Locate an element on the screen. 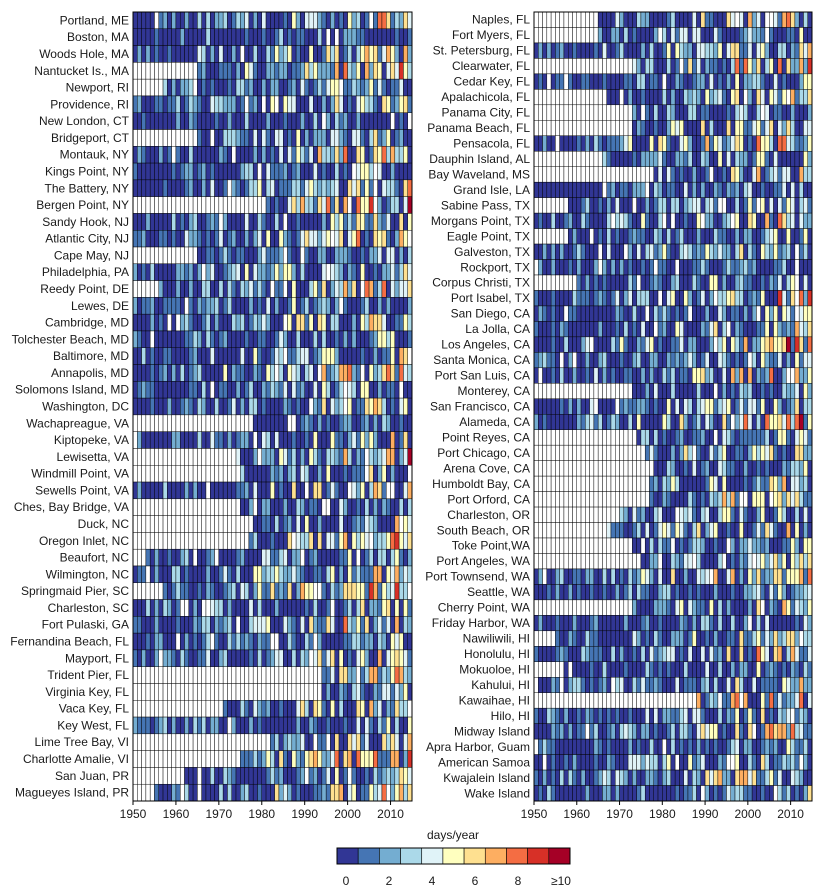 The image size is (835, 890). station-row is located at coordinates (673, 174).